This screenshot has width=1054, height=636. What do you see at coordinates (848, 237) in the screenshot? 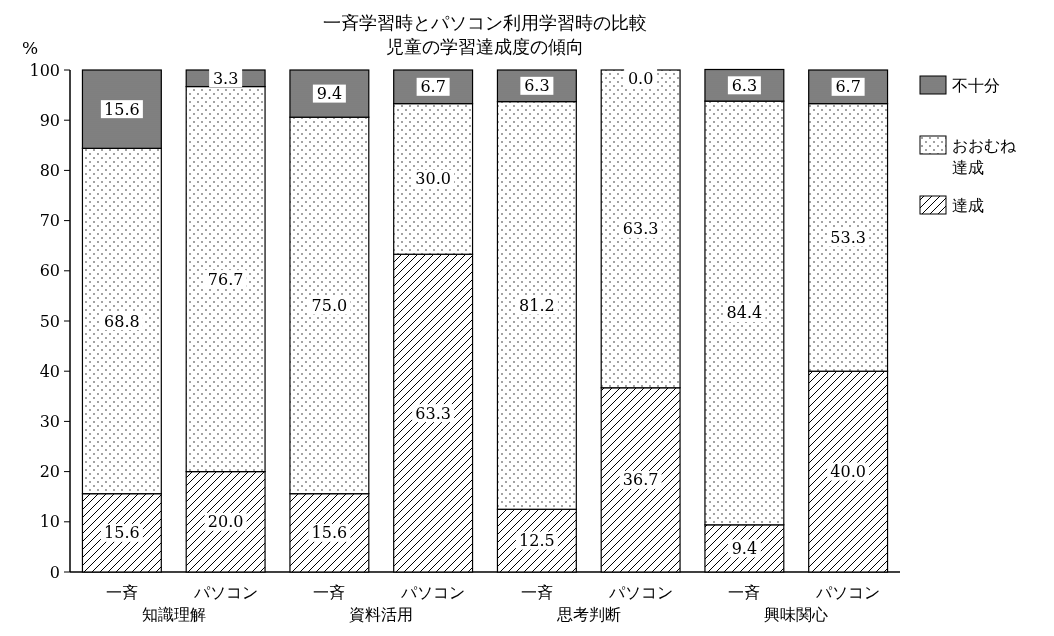
I see `data-label: 53.3` at bounding box center [848, 237].